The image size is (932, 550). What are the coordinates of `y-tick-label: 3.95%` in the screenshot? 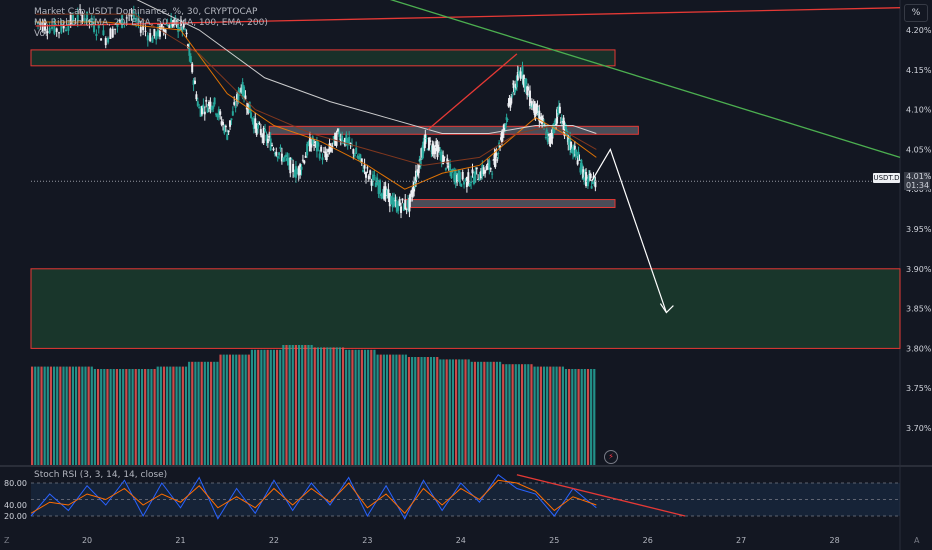 It's located at (919, 229).